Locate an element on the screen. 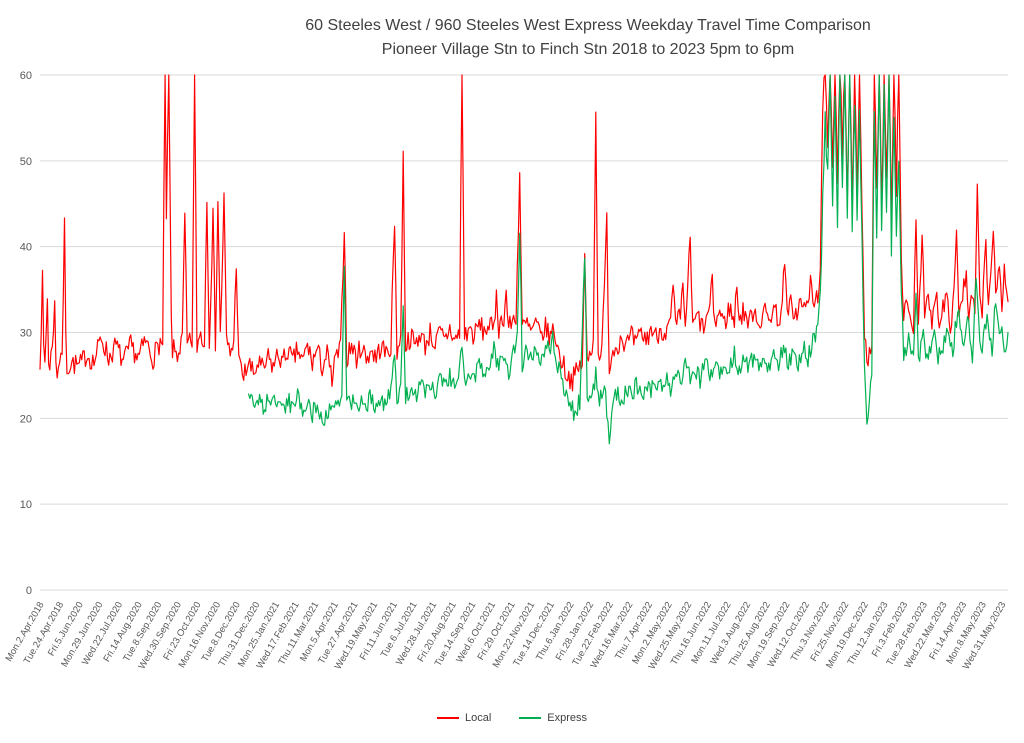 The width and height of the screenshot is (1024, 743). legend-item-local: Local is located at coordinates (464, 718).